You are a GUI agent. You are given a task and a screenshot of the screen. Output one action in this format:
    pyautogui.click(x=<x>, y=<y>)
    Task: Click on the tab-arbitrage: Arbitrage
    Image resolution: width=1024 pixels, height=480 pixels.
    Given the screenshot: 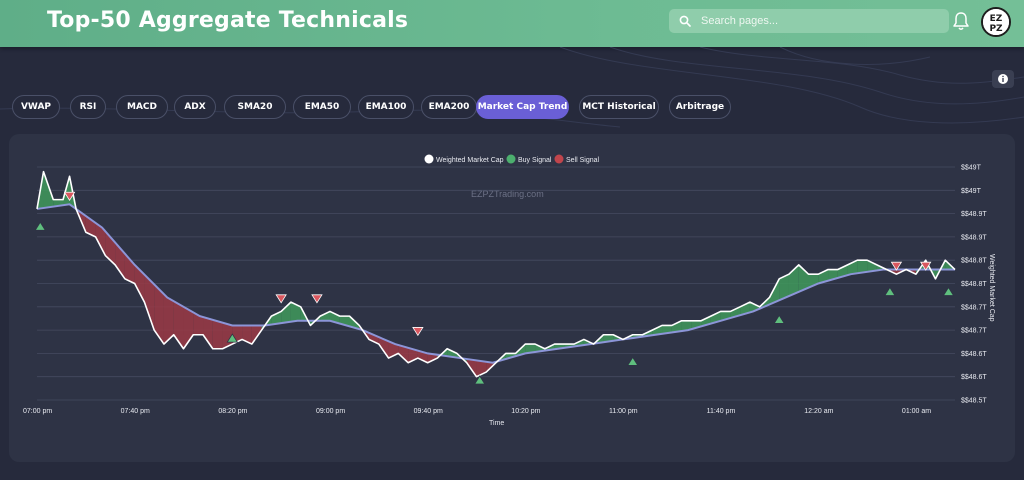 What is the action you would take?
    pyautogui.click(x=700, y=107)
    